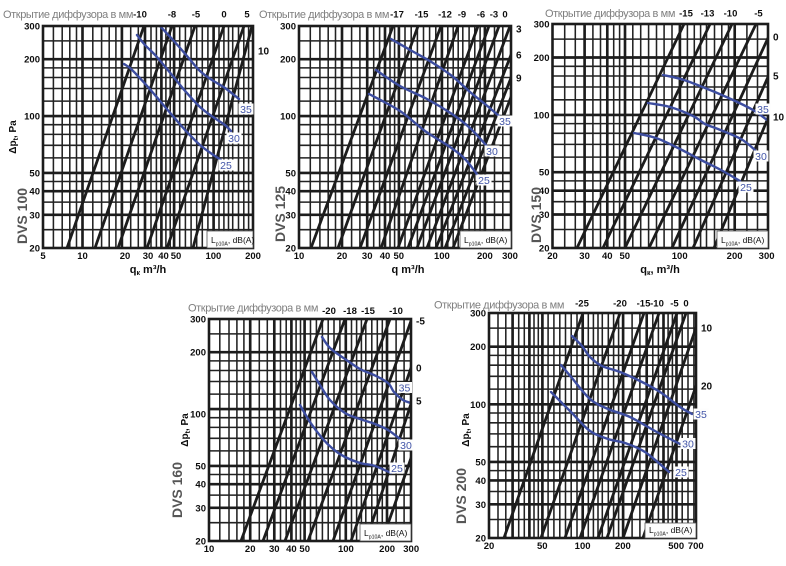  Describe the element at coordinates (519, 30) in the screenshot. I see `svg-text: 3` at that location.